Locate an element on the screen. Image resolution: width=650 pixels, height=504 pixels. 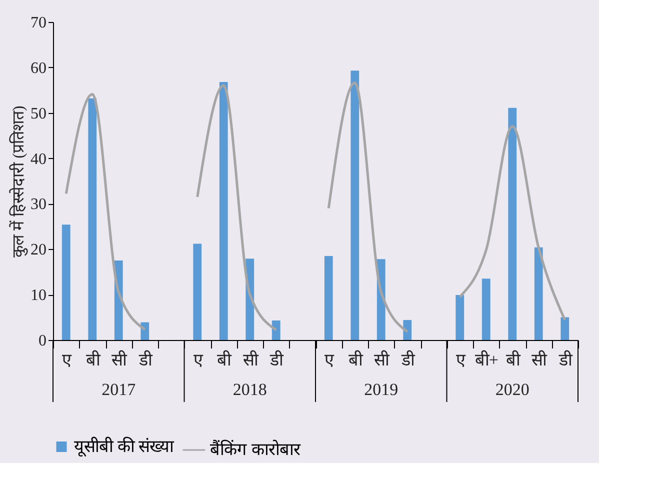
y-axis-title: कुल में हिस्सेदारी (प्रतिशत) is located at coordinates (18, 182).